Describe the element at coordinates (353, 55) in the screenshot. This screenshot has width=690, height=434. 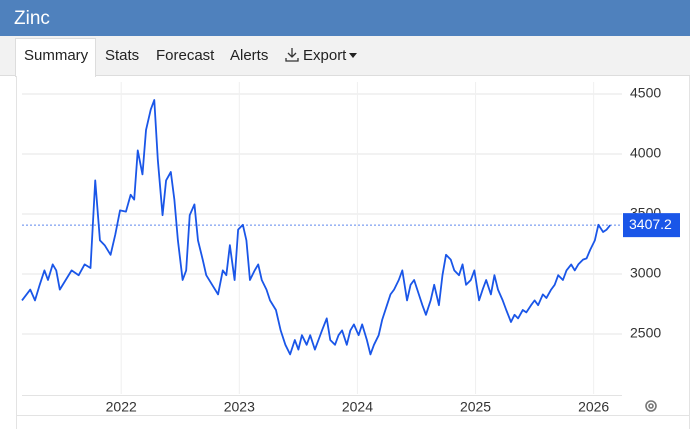
I see `caret` at that location.